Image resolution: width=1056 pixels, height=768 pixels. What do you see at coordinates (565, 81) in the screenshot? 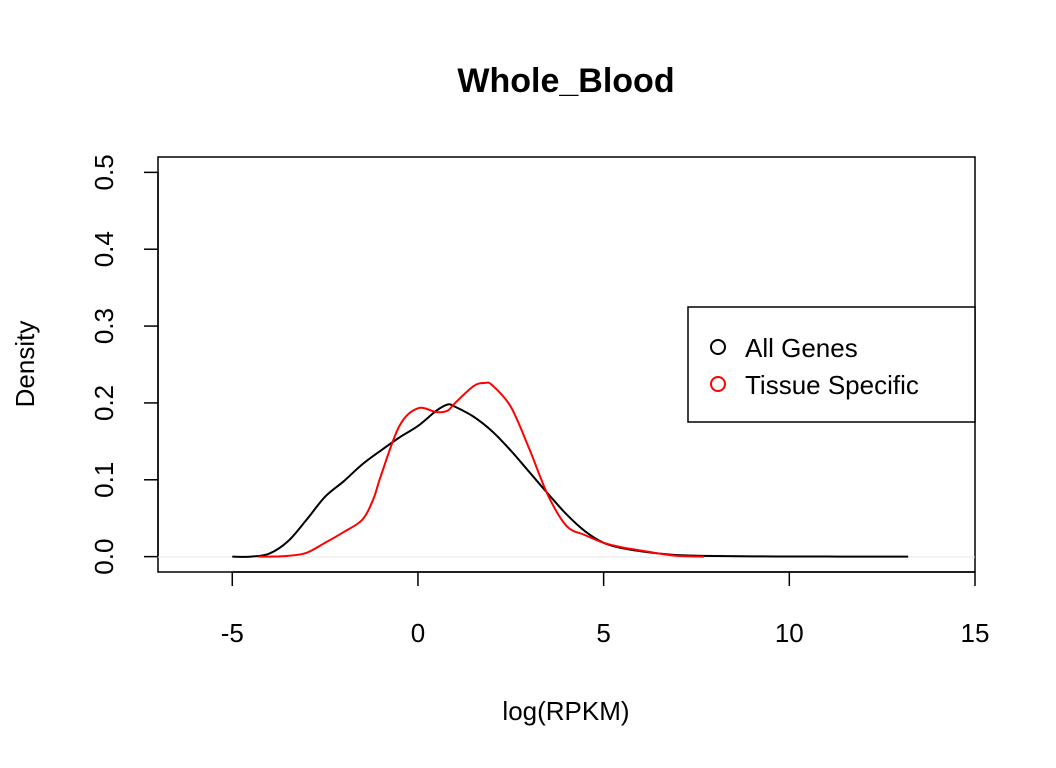
I see `chart-title: Whole_Blood` at bounding box center [565, 81].